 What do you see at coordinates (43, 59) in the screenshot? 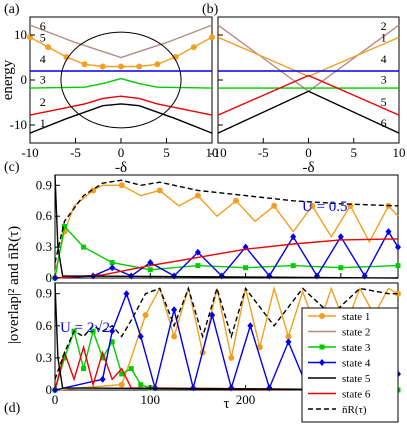
I see `panel-a-state-label: 4` at bounding box center [43, 59].